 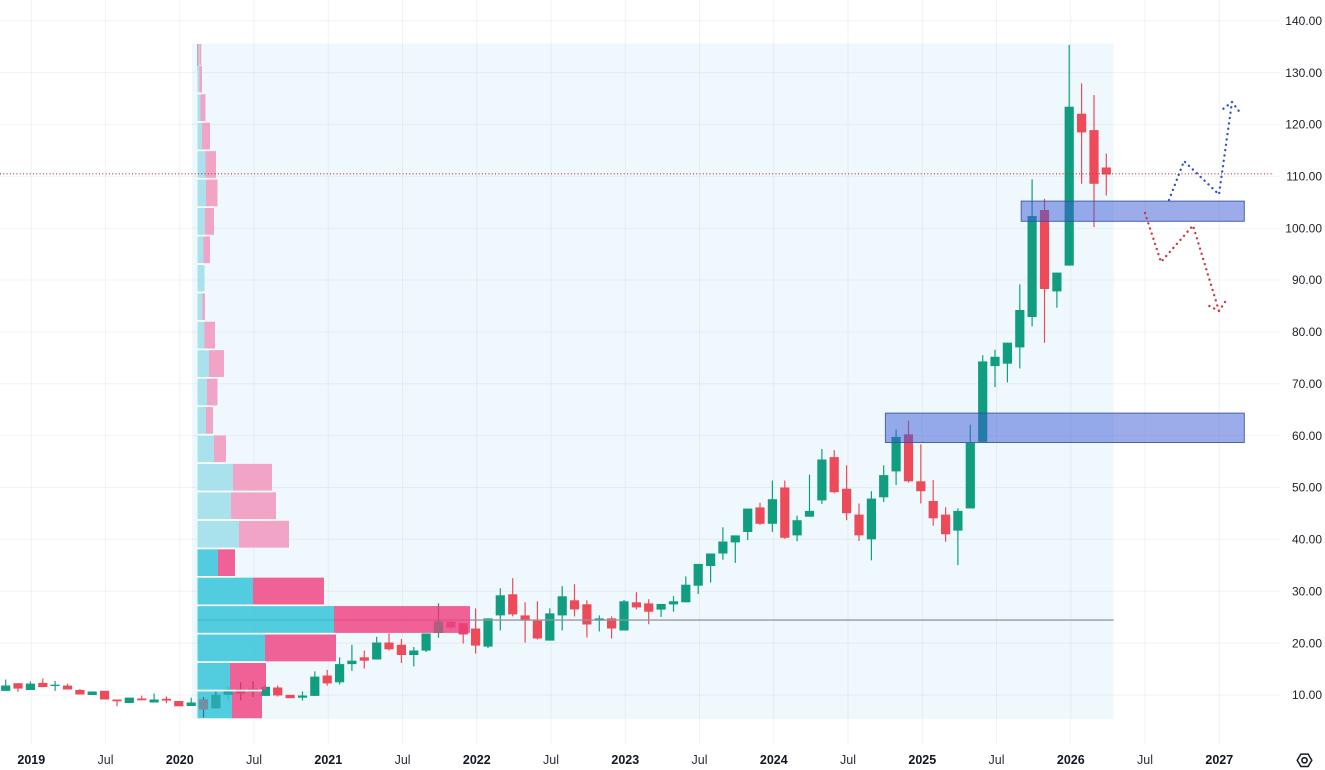 What do you see at coordinates (1307, 280) in the screenshot?
I see `svg-text: 90.00` at bounding box center [1307, 280].